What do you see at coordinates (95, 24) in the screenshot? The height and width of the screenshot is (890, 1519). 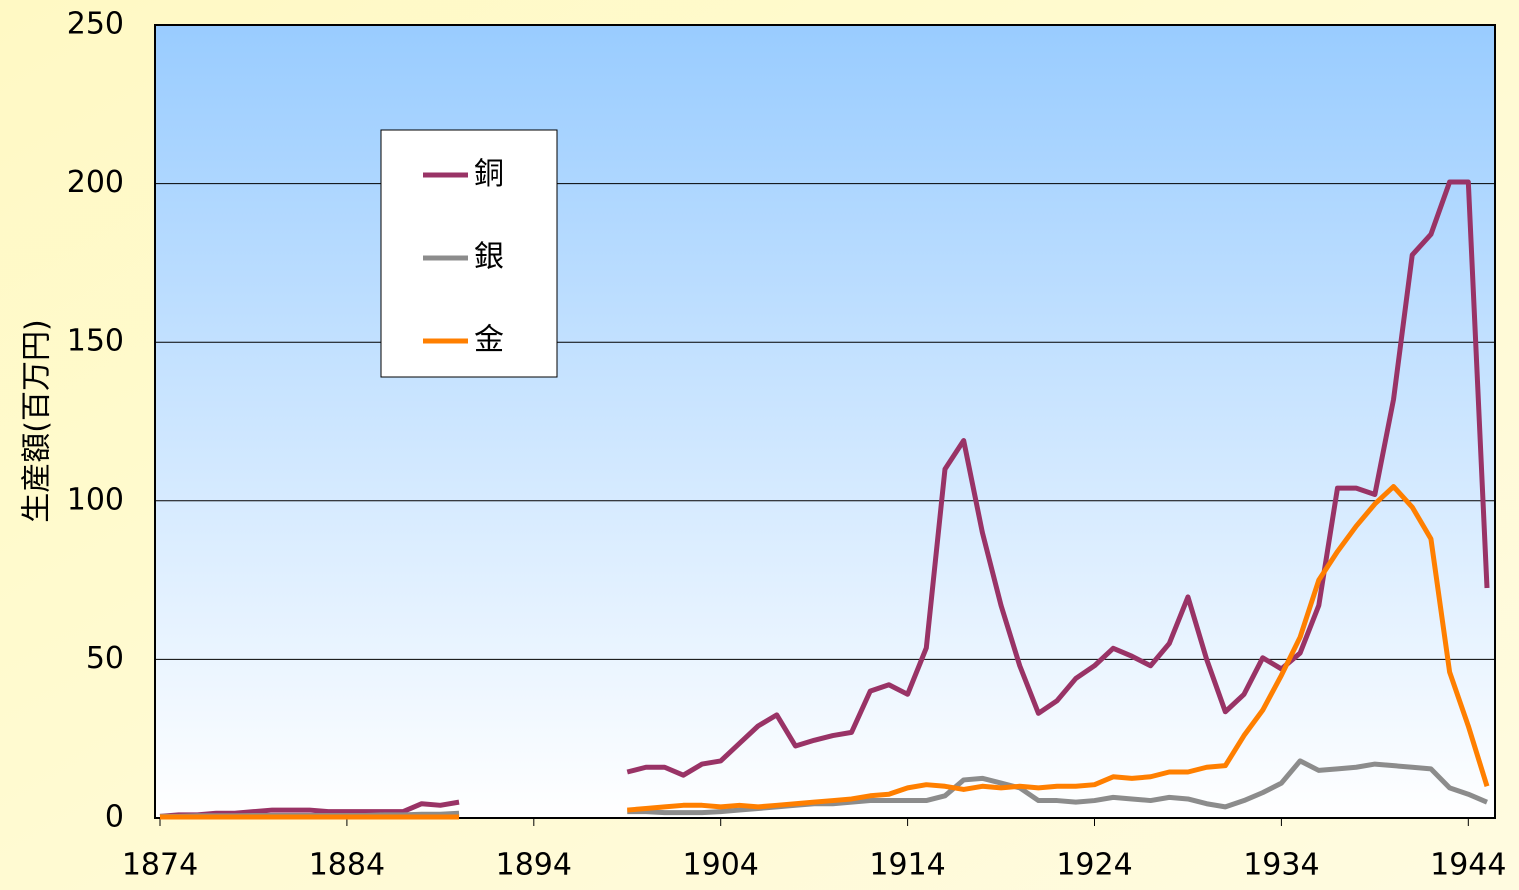 I see `y-tick-label: 250` at bounding box center [95, 24].